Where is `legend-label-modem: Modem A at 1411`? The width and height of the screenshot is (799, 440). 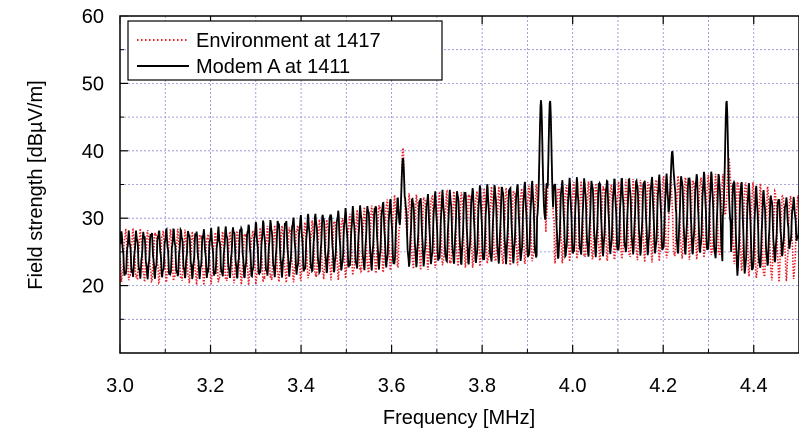 legend-label-modem: Modem A at 1411 is located at coordinates (273, 67).